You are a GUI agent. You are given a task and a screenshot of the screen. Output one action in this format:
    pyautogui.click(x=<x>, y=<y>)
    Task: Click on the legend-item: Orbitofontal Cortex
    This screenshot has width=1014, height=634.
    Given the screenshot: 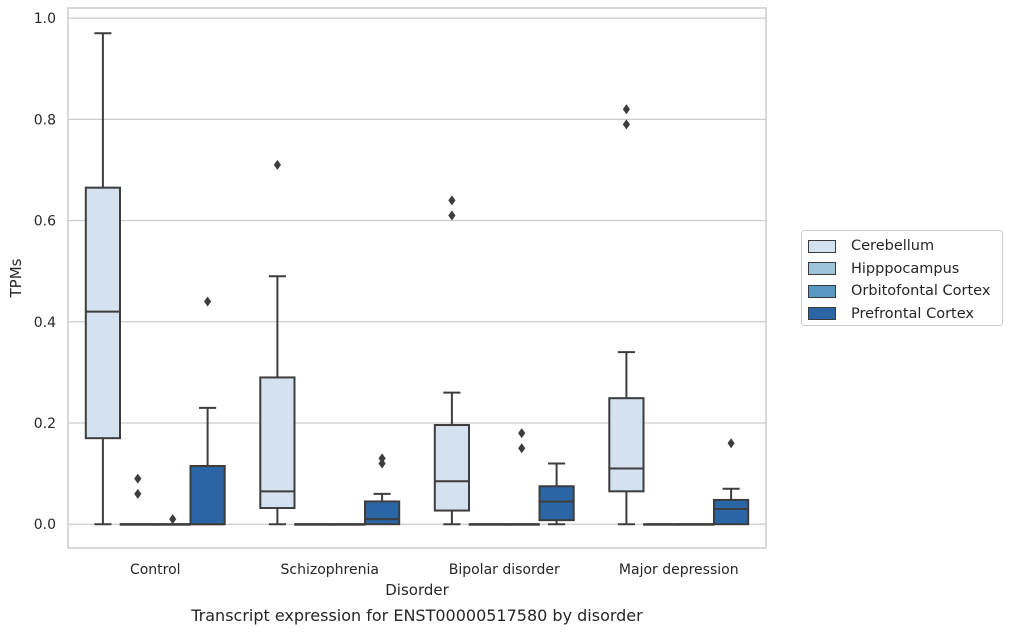 What is the action you would take?
    pyautogui.click(x=905, y=291)
    